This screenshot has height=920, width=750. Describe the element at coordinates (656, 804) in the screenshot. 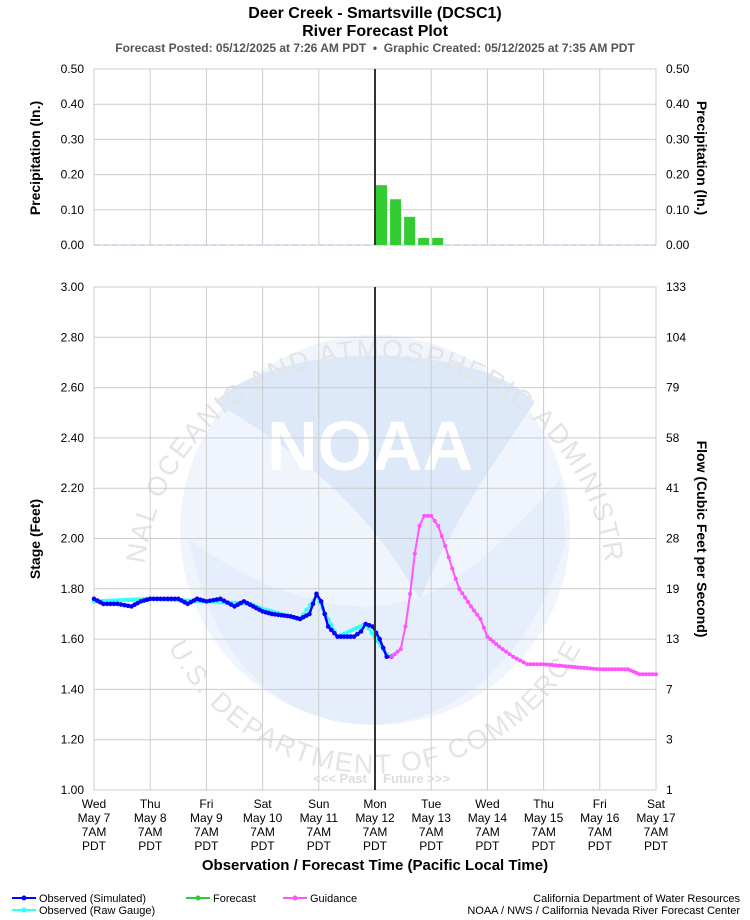

I see `x-tick-label: Sat` at that location.